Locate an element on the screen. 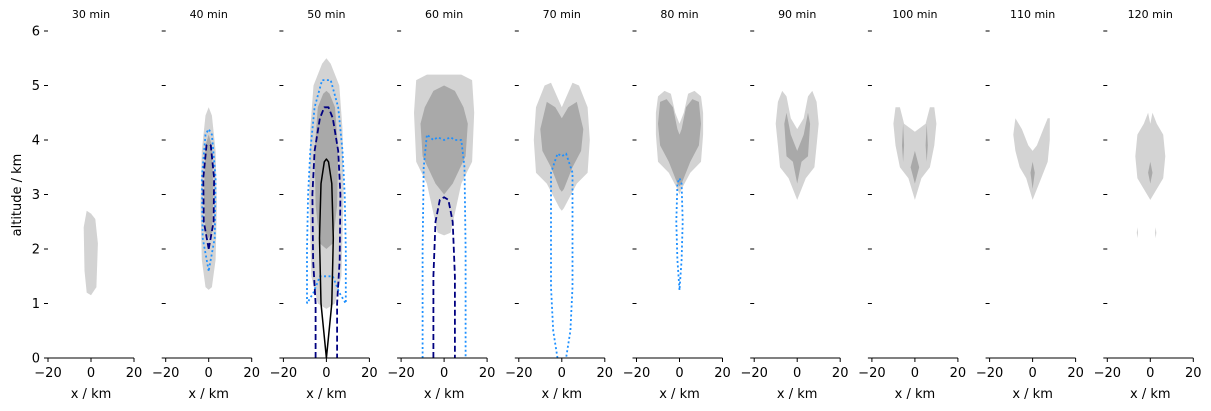  panel-title: 120 min is located at coordinates (1150, 14).